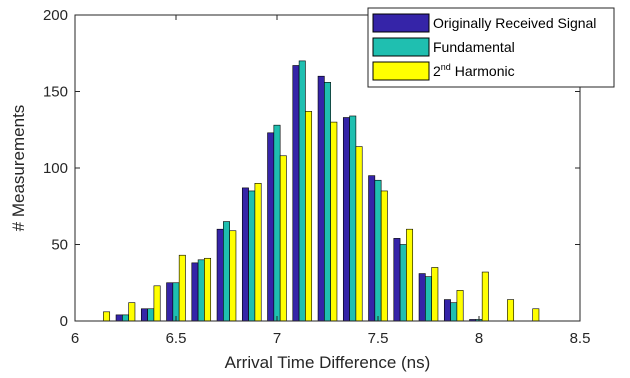 Image resolution: width=630 pixels, height=378 pixels. Describe the element at coordinates (474, 47) in the screenshot. I see `legend-label-fundamental: Fundamental` at that location.